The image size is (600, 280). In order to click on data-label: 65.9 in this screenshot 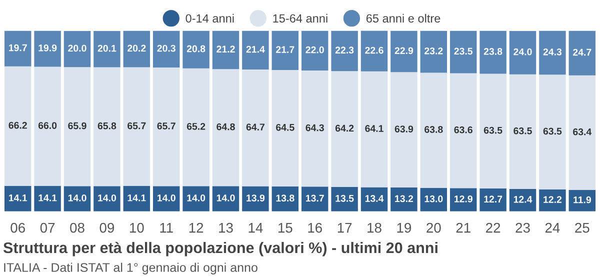, I will do `click(77, 126)`.